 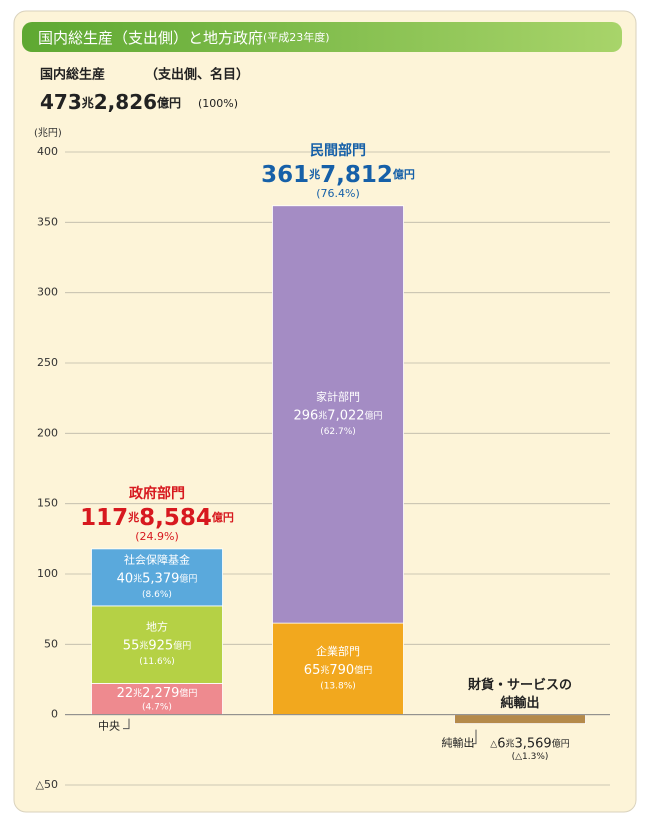 I want to click on segment-name: 純輸出, so click(x=458, y=743).